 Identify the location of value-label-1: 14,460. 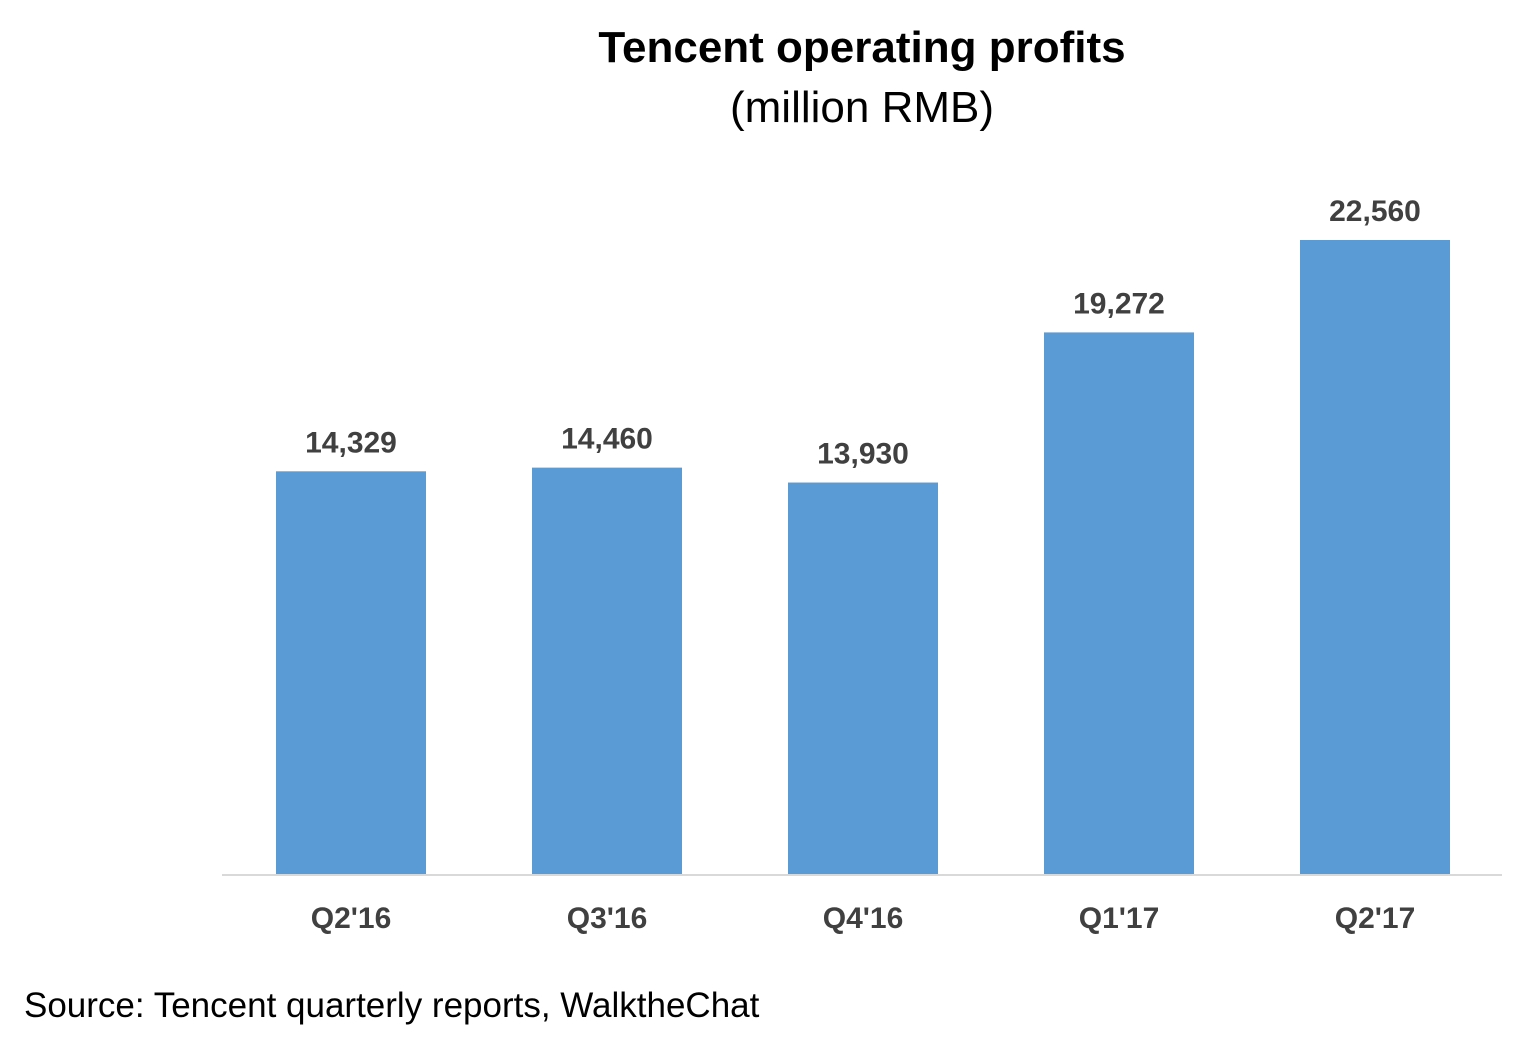
(607, 439).